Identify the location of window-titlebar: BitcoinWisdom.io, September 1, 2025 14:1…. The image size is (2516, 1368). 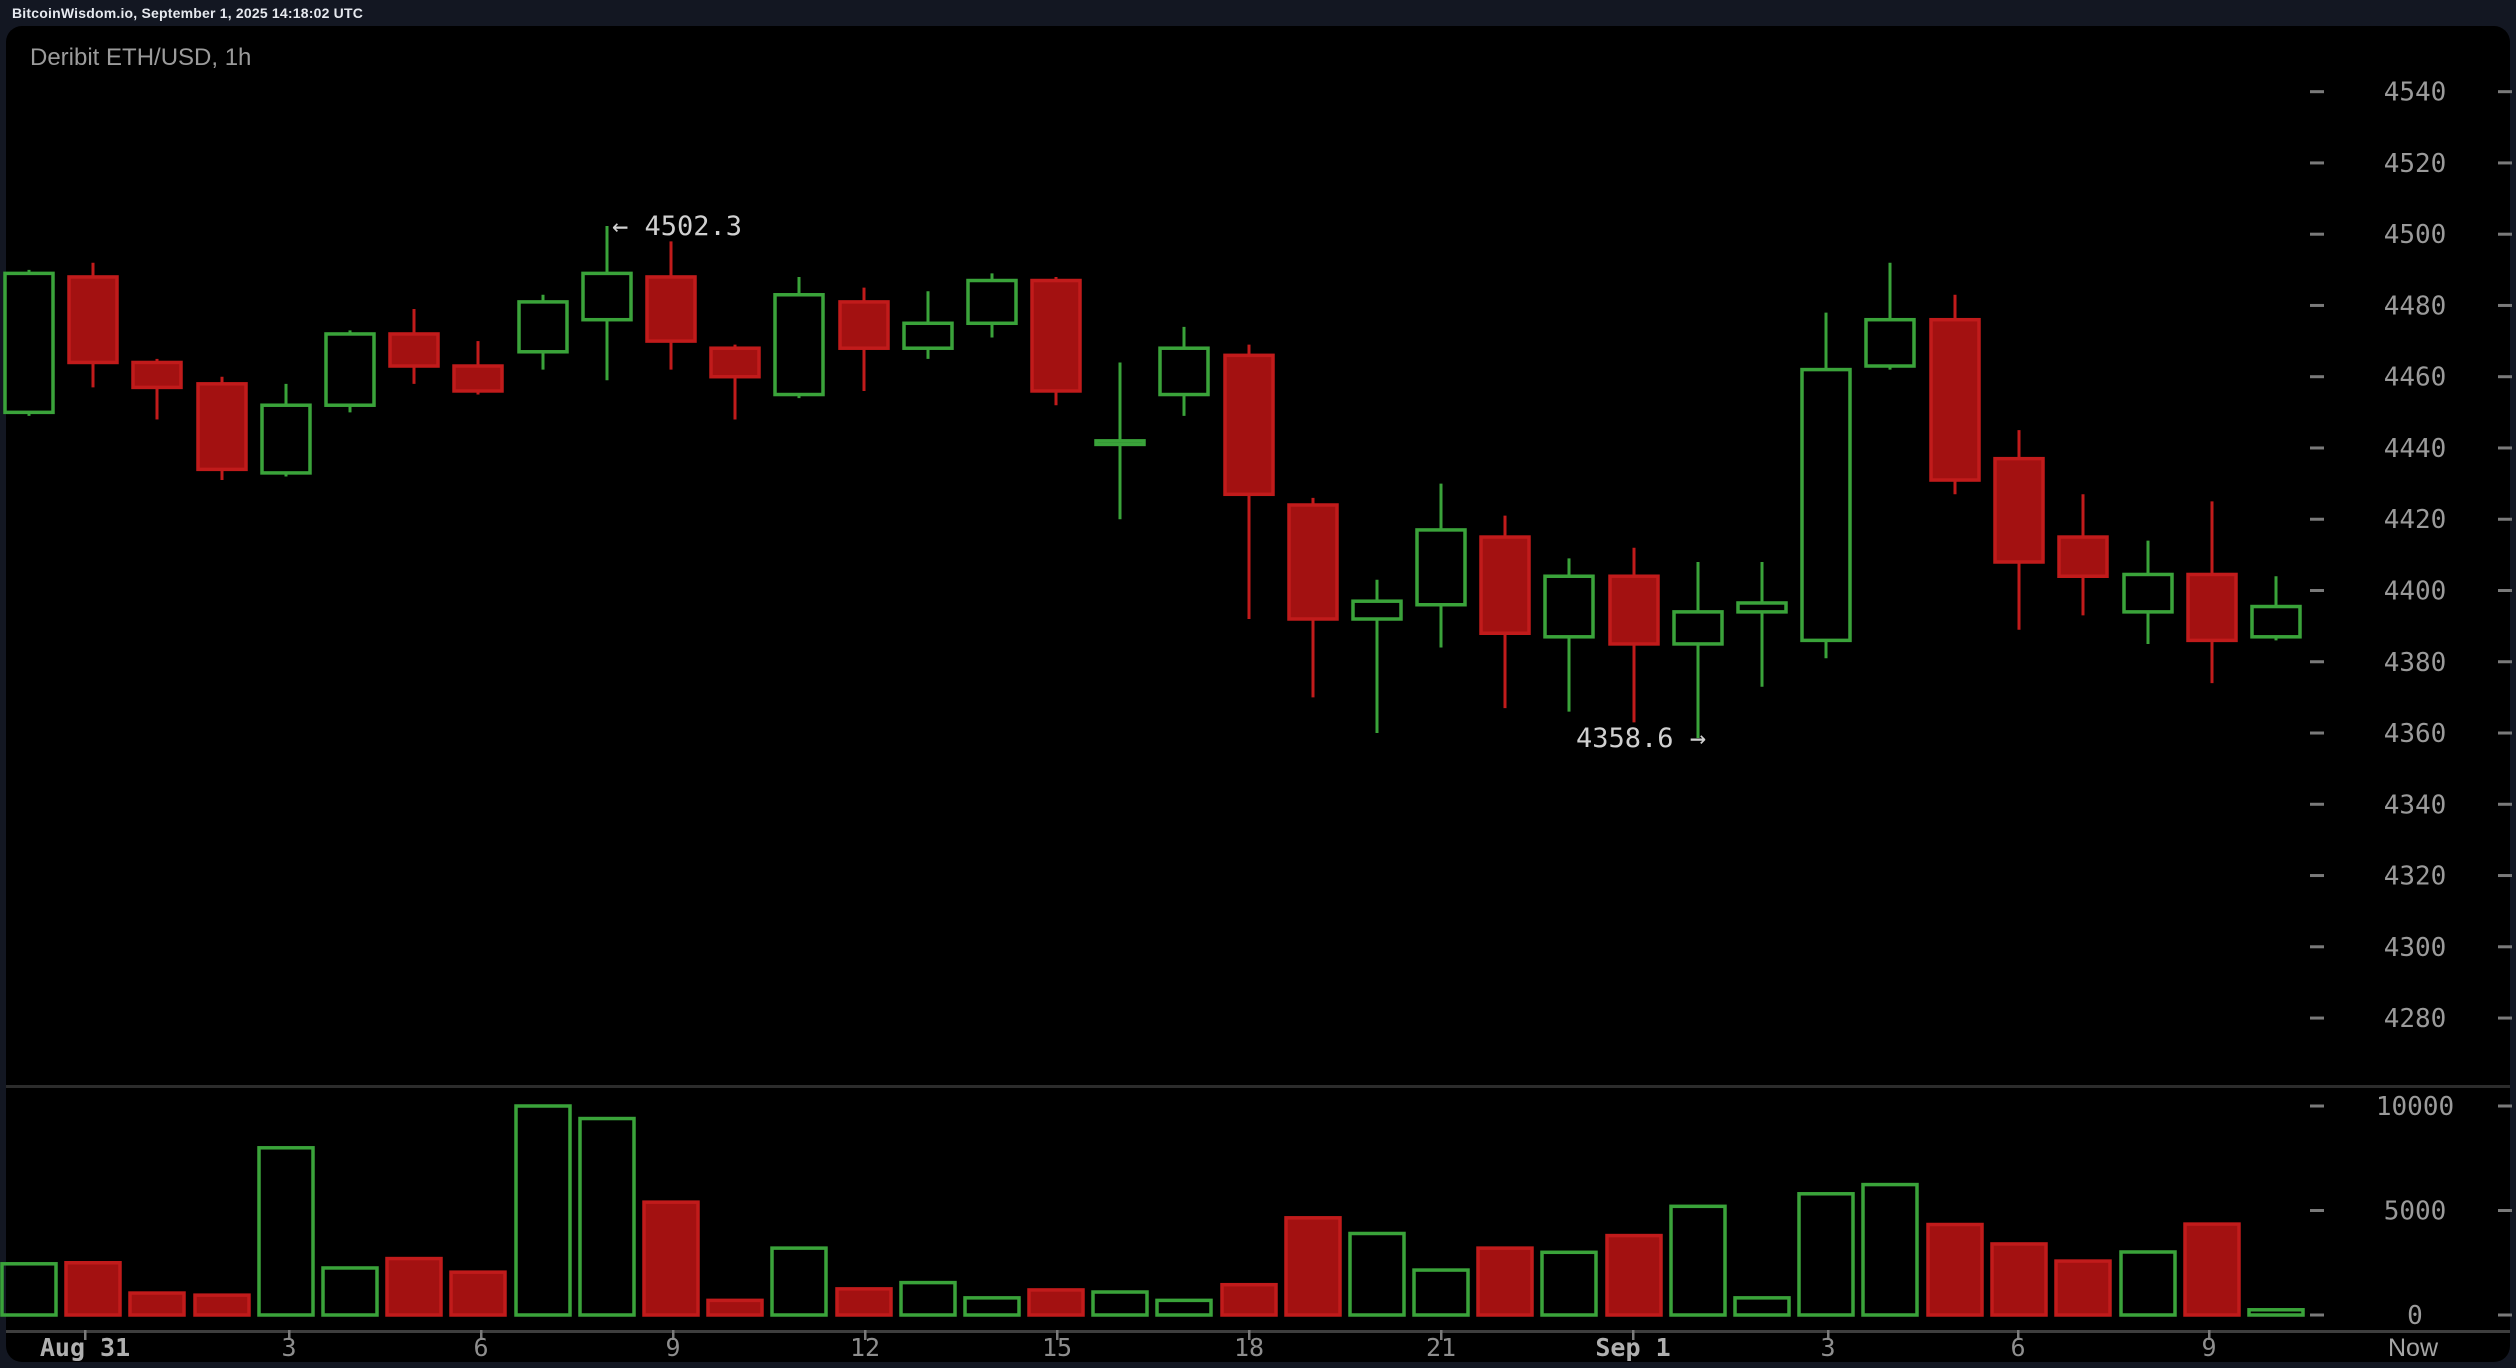
(1258, 13).